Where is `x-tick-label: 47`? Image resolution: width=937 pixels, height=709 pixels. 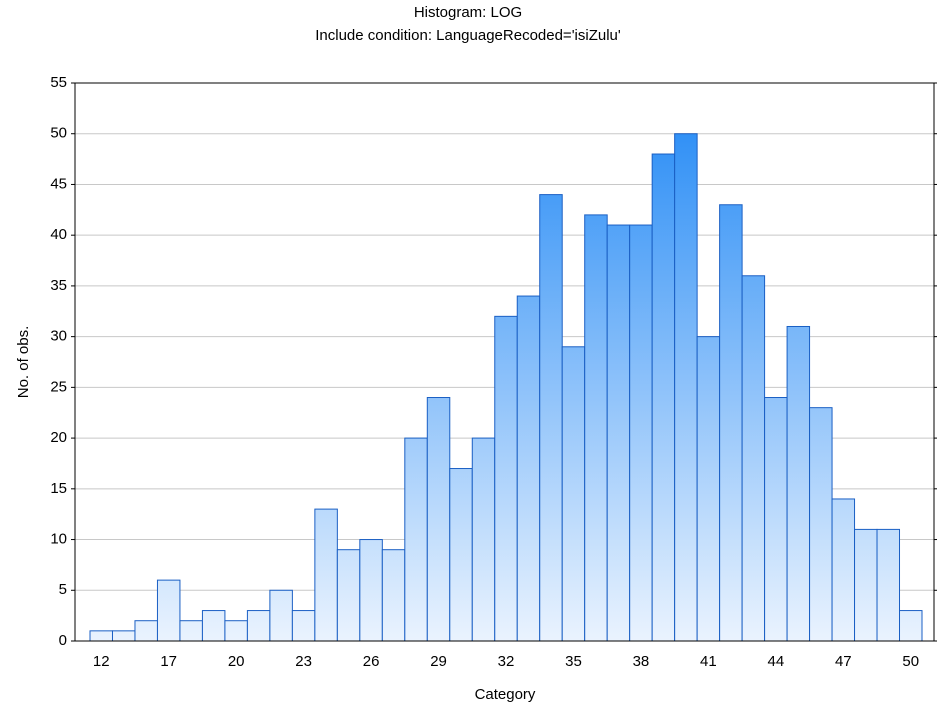
x-tick-label: 47 is located at coordinates (843, 661).